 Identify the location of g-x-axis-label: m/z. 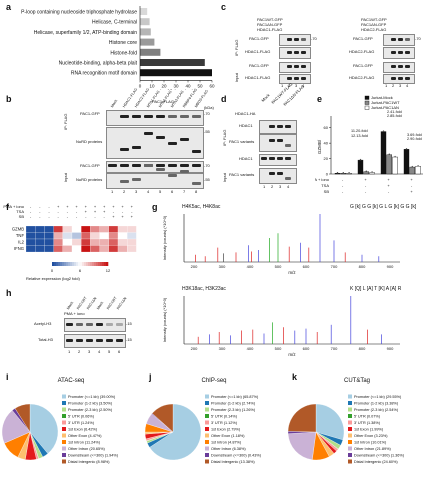
(292, 354).